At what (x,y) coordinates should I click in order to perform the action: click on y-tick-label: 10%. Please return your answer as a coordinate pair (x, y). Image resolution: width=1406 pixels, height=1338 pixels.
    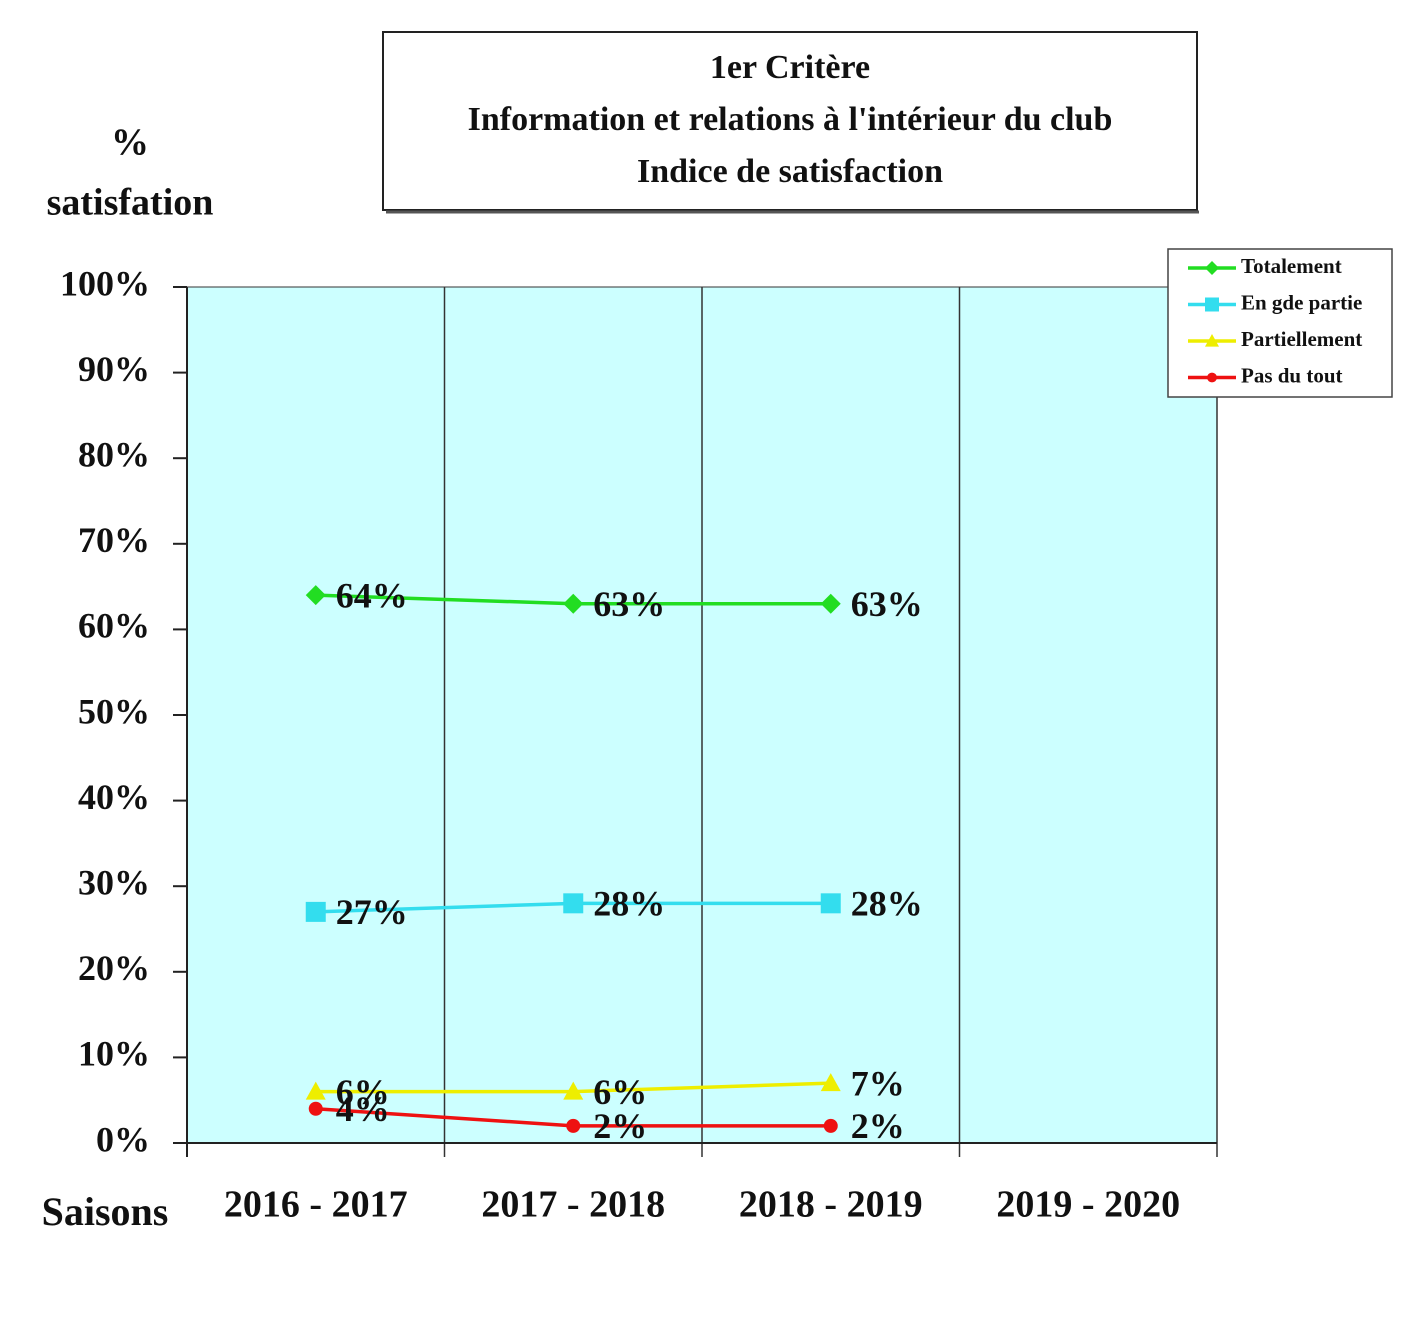
    Looking at the image, I should click on (114, 1054).